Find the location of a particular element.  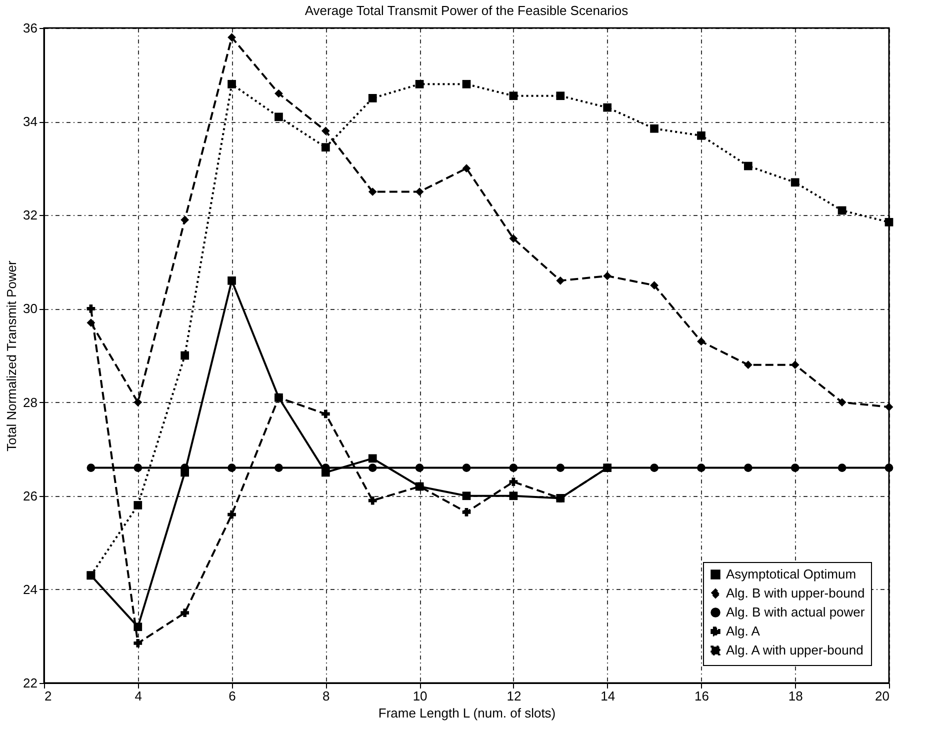

y-axis-title: Total Normalized Transmit Power is located at coordinates (12, 356).